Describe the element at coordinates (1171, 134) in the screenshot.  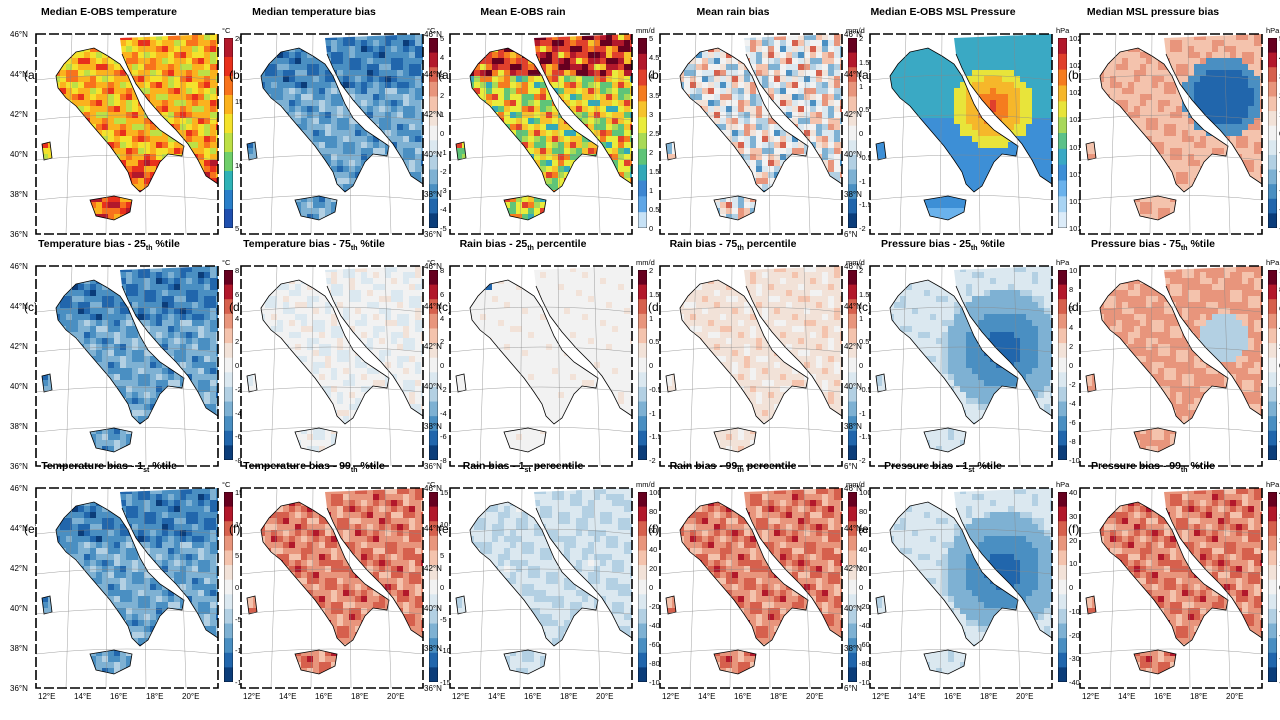
I see `map-p-b` at that location.